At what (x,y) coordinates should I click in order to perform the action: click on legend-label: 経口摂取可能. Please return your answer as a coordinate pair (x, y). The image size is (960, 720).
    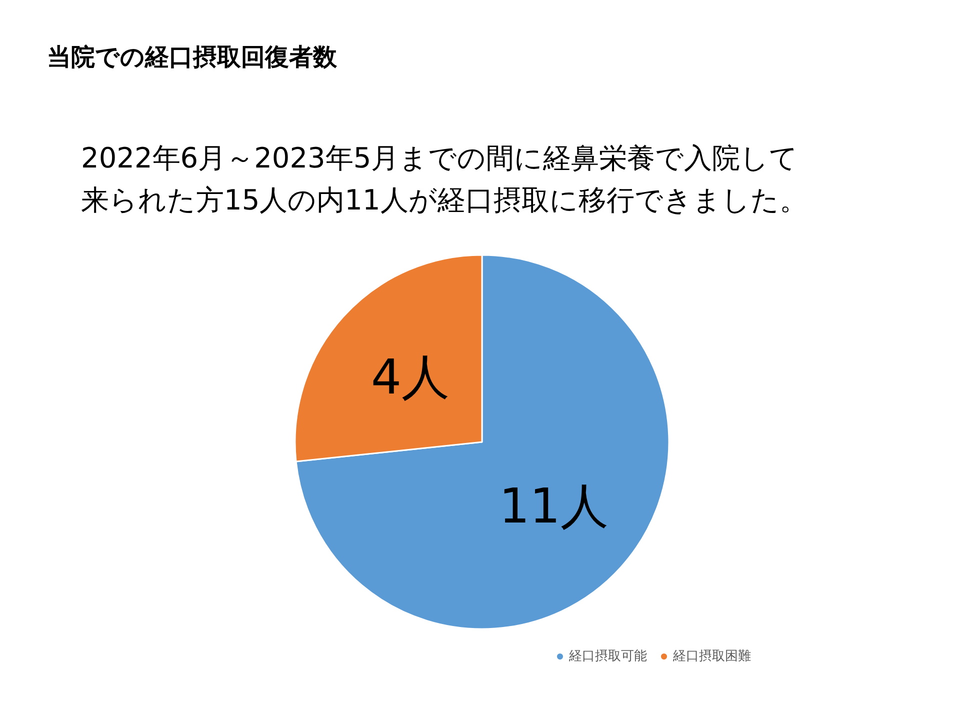
    Looking at the image, I should click on (607, 656).